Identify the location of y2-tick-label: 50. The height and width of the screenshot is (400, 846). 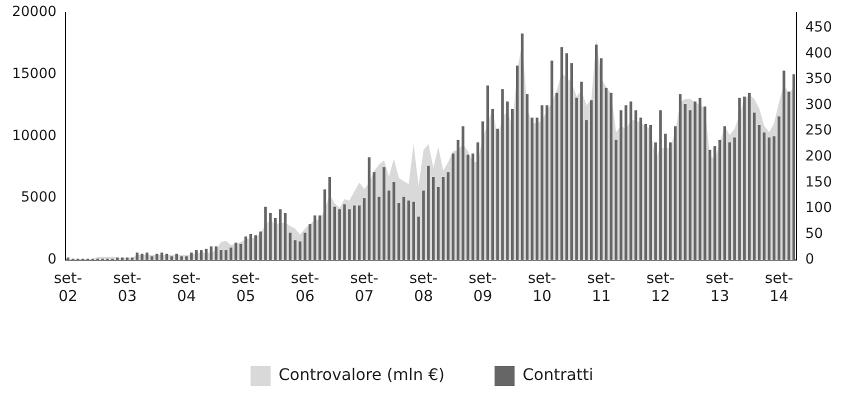
(814, 234).